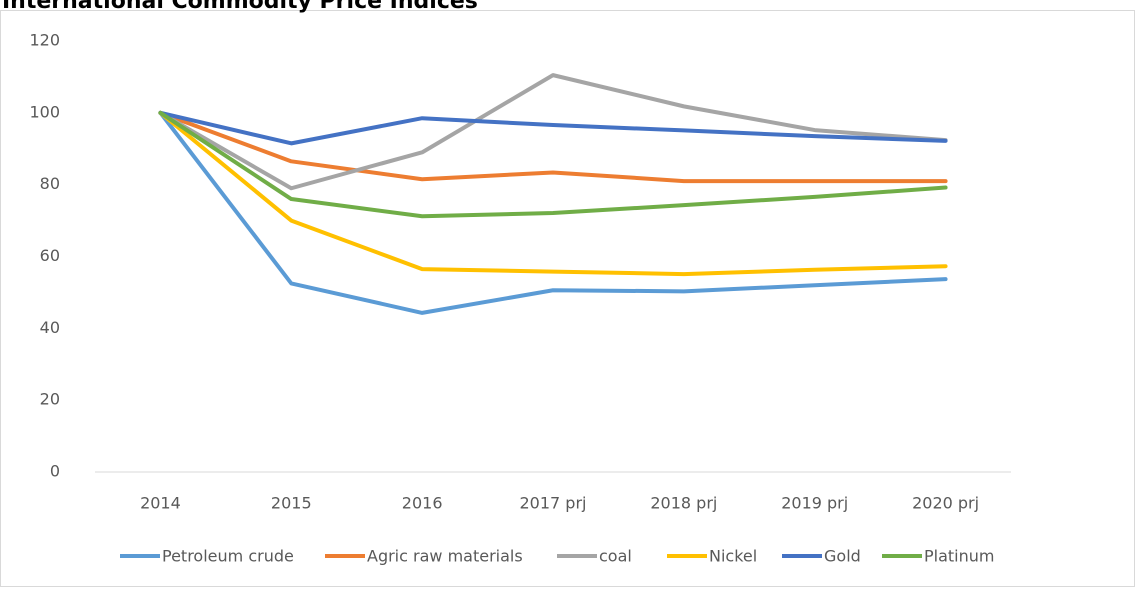 The width and height of the screenshot is (1136, 591). Describe the element at coordinates (160, 503) in the screenshot. I see `x-tick-label: 2014` at that location.